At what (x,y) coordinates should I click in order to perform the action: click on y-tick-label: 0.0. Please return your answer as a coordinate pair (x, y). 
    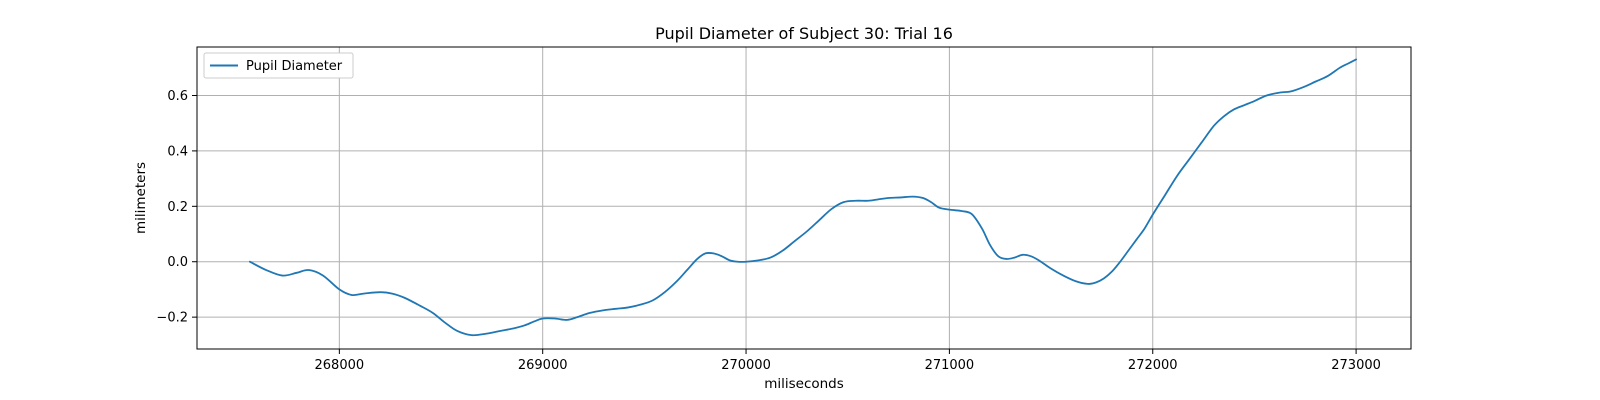
    Looking at the image, I should click on (177, 262).